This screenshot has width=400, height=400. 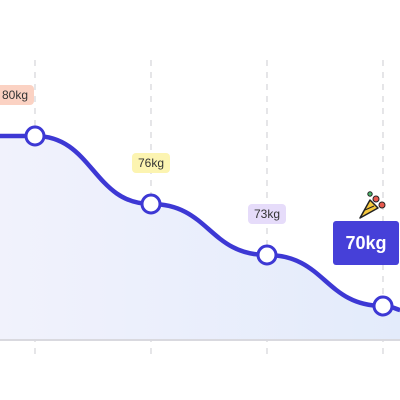 I want to click on value-label: 73kg, so click(x=267, y=214).